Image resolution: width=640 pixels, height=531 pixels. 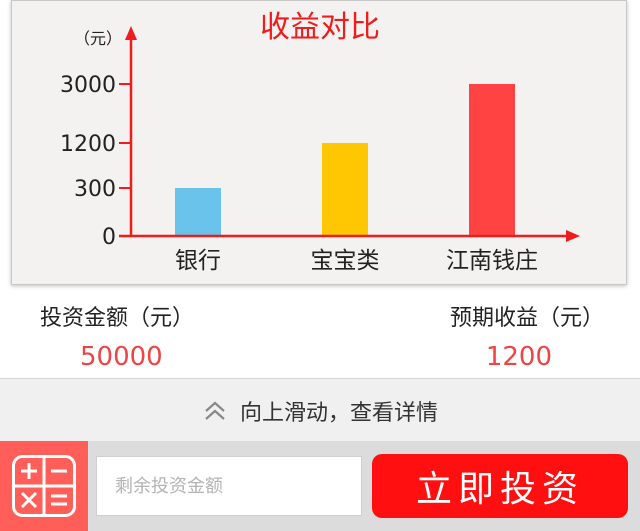 I want to click on slide-up-hint: 向上滑动，查看详情, so click(x=320, y=410).